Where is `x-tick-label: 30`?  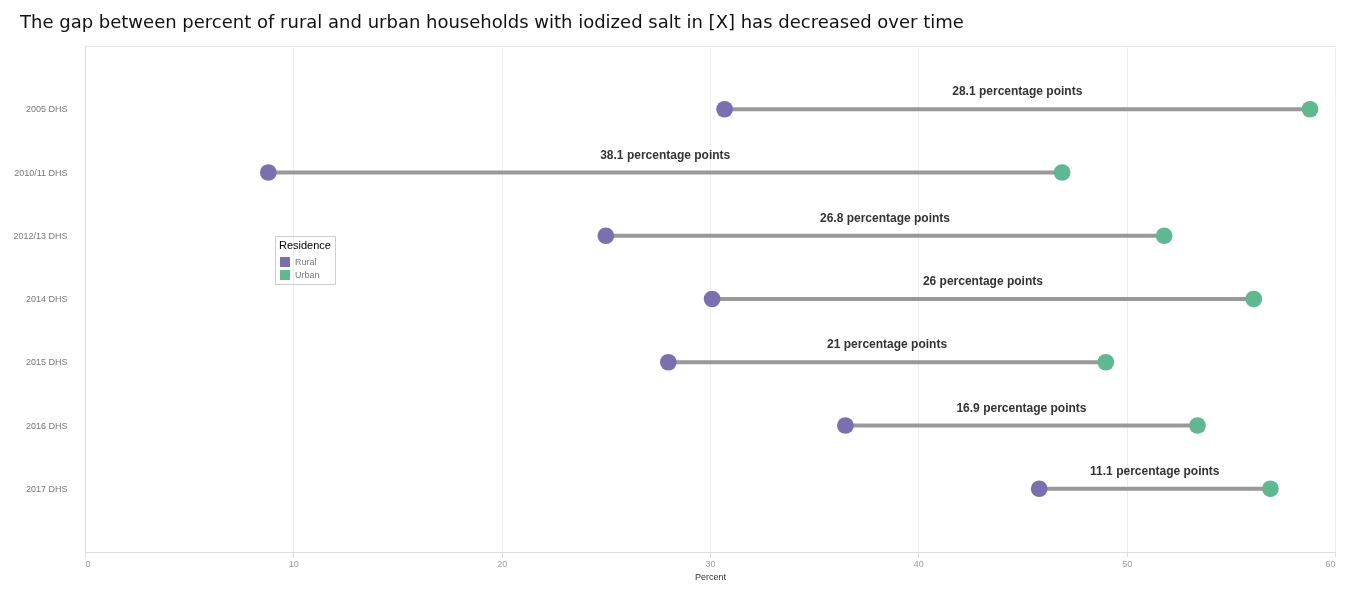 x-tick-label: 30 is located at coordinates (710, 563).